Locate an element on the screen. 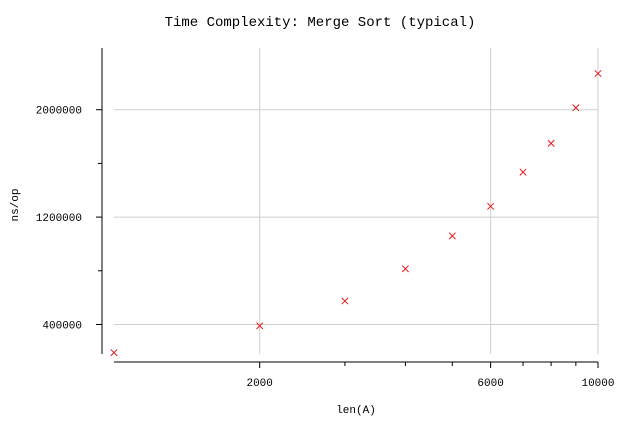  x-tick-label: 6000 is located at coordinates (490, 384).